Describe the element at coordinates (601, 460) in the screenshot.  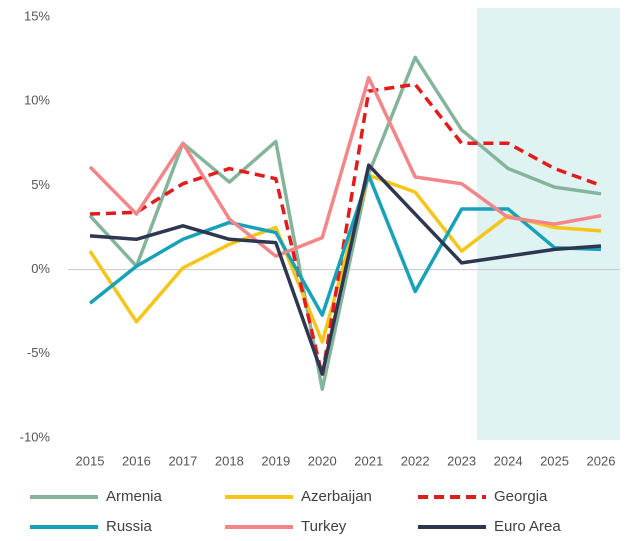
I see `x-tick-label: 2026` at that location.